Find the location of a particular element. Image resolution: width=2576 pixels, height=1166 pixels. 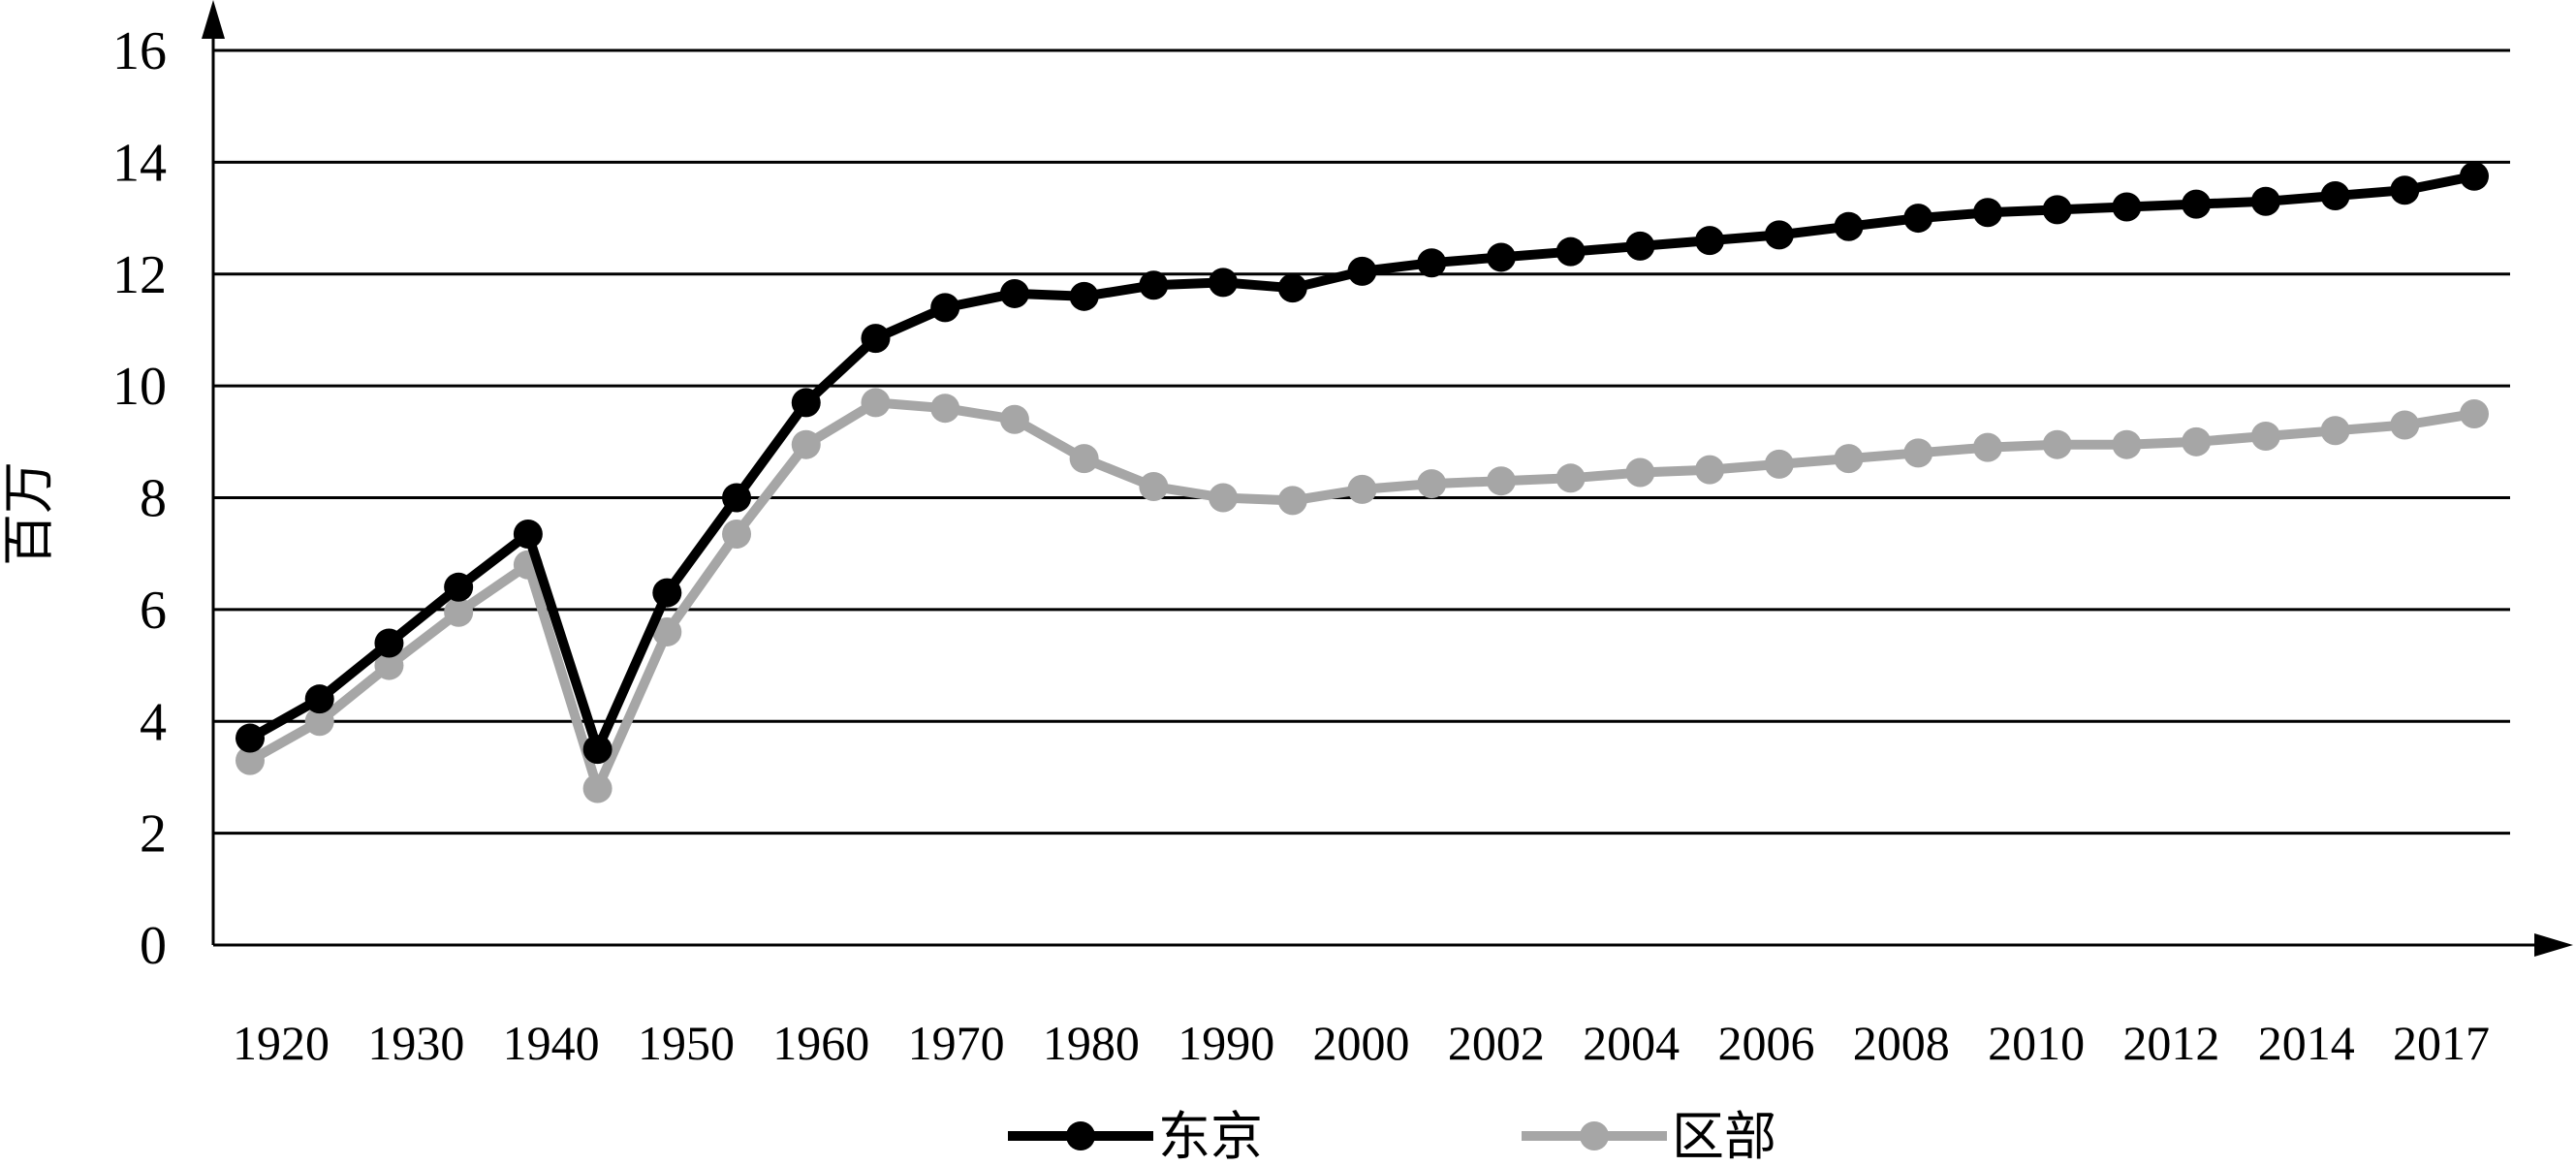

y-tick-label: 16 is located at coordinates (139, 51).